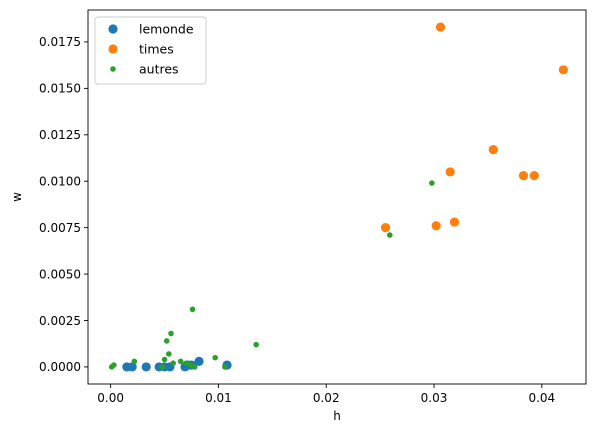 The image size is (593, 432). I want to click on y-tick-label: 0.0125, so click(60, 135).